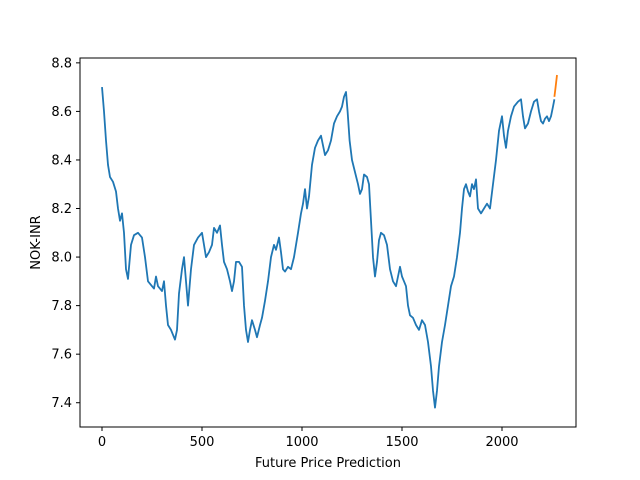 The height and width of the screenshot is (480, 640). What do you see at coordinates (61, 160) in the screenshot?
I see `y-tick-label: 8.4` at bounding box center [61, 160].